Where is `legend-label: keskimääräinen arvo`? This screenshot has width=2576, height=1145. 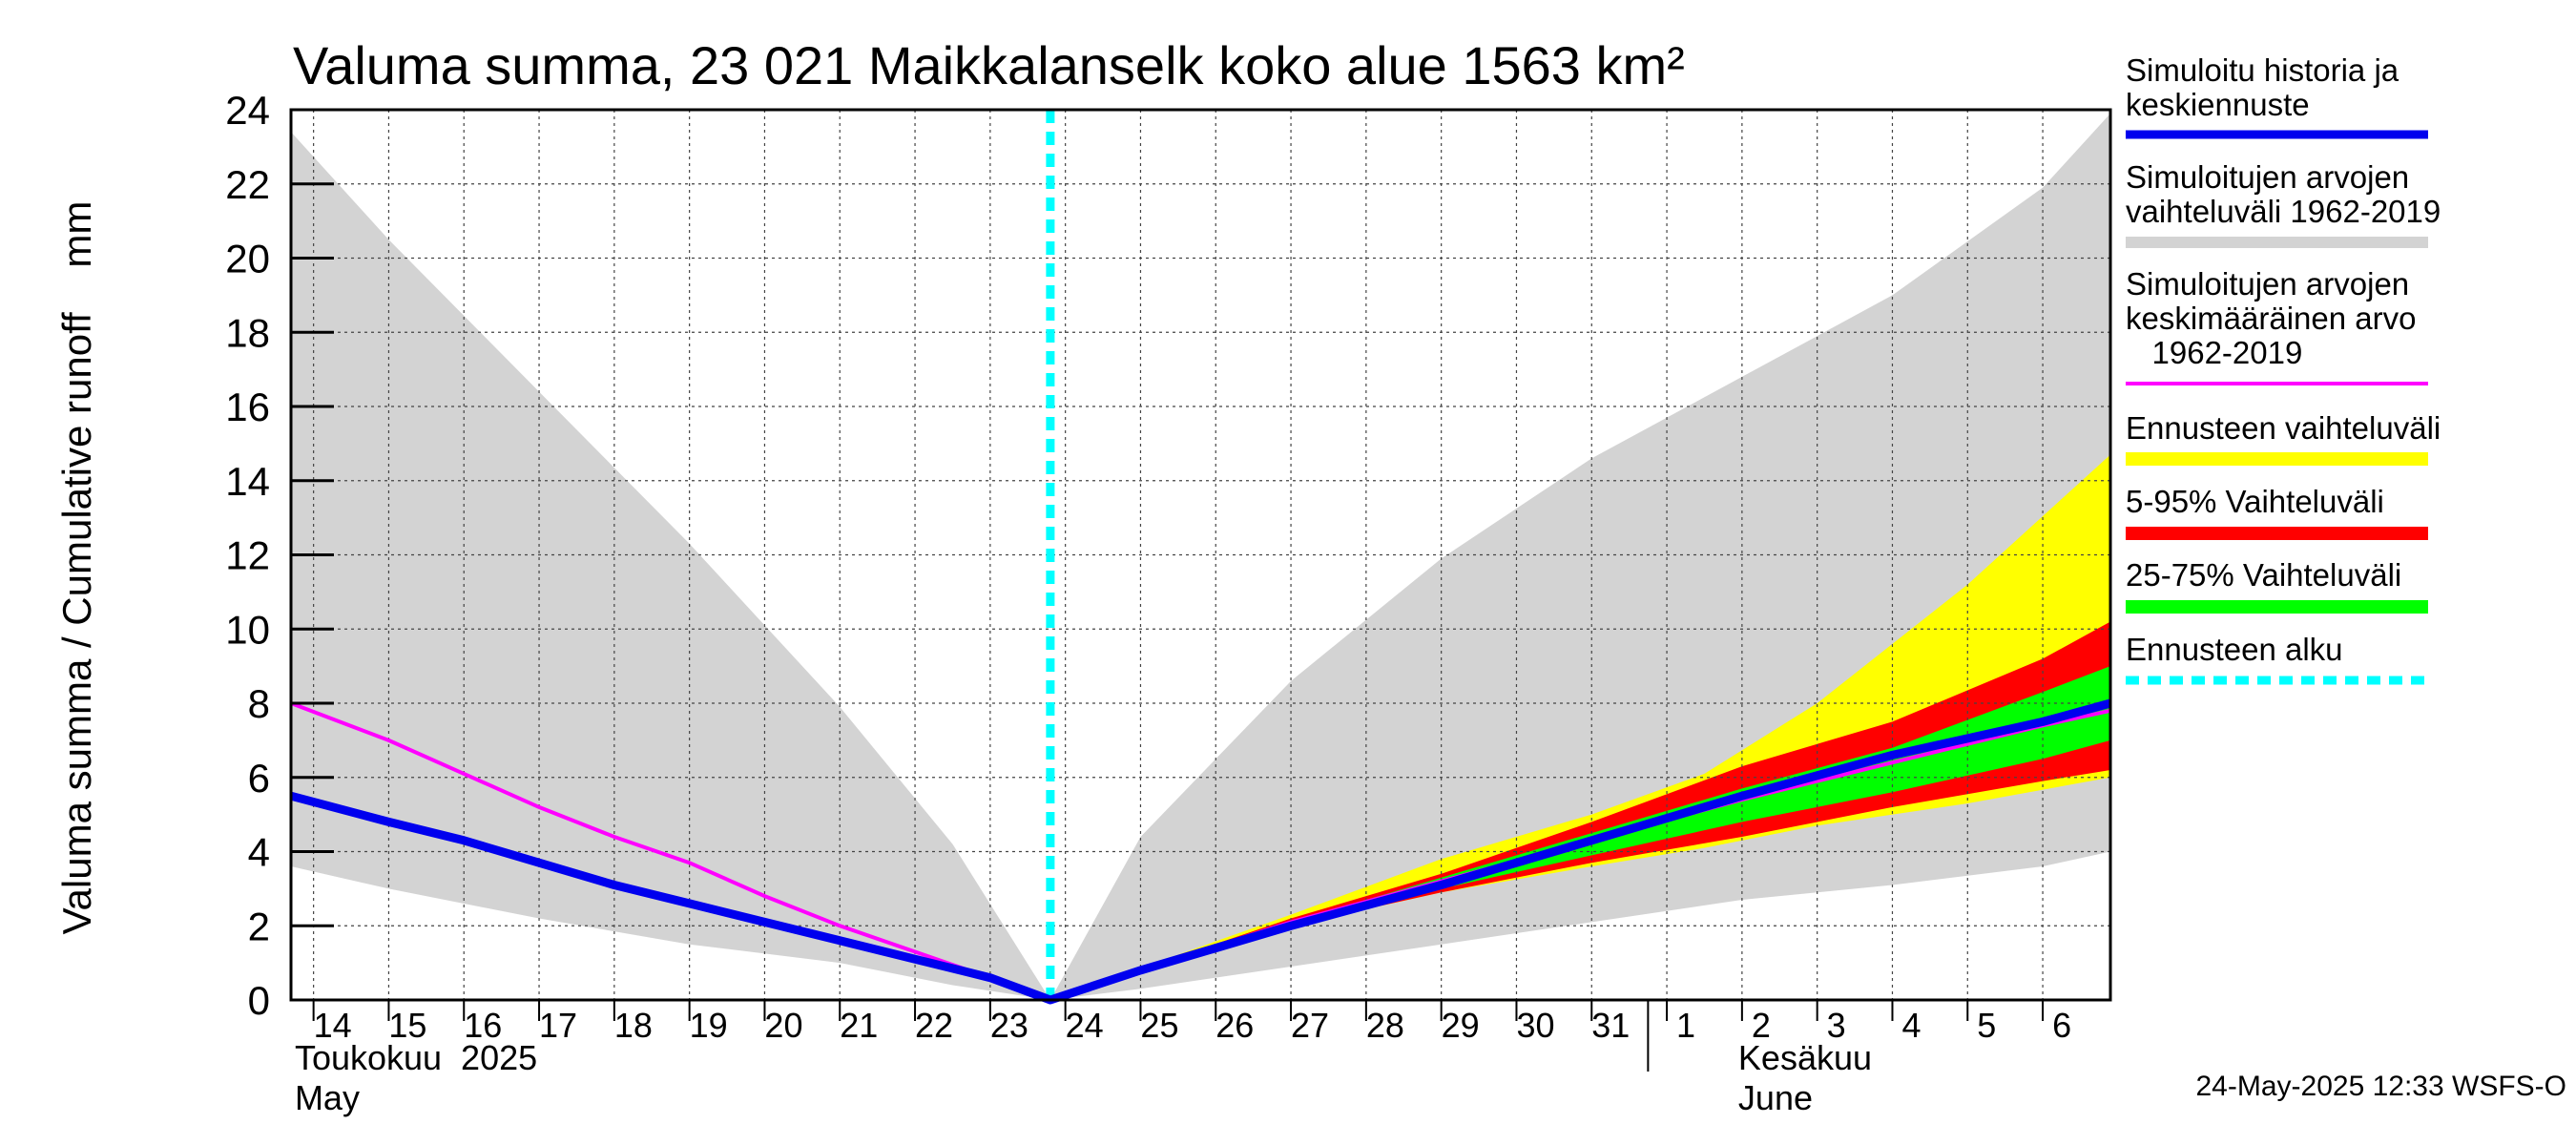
legend-label: keskimääräinen arvo is located at coordinates (2271, 318).